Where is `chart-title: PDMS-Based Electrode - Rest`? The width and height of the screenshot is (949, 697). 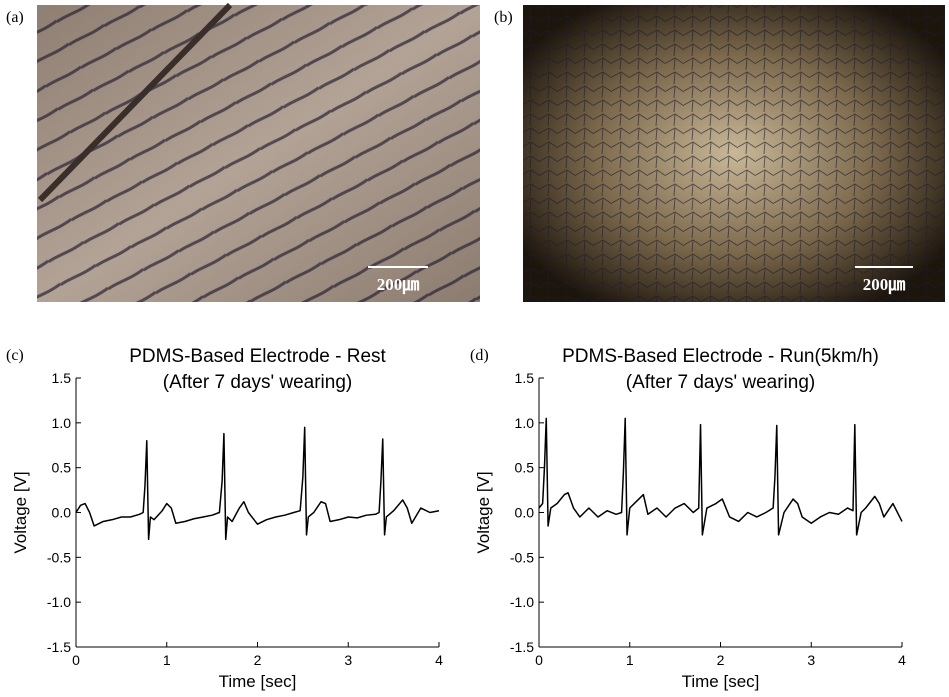 chart-title: PDMS-Based Electrode - Rest is located at coordinates (257, 356).